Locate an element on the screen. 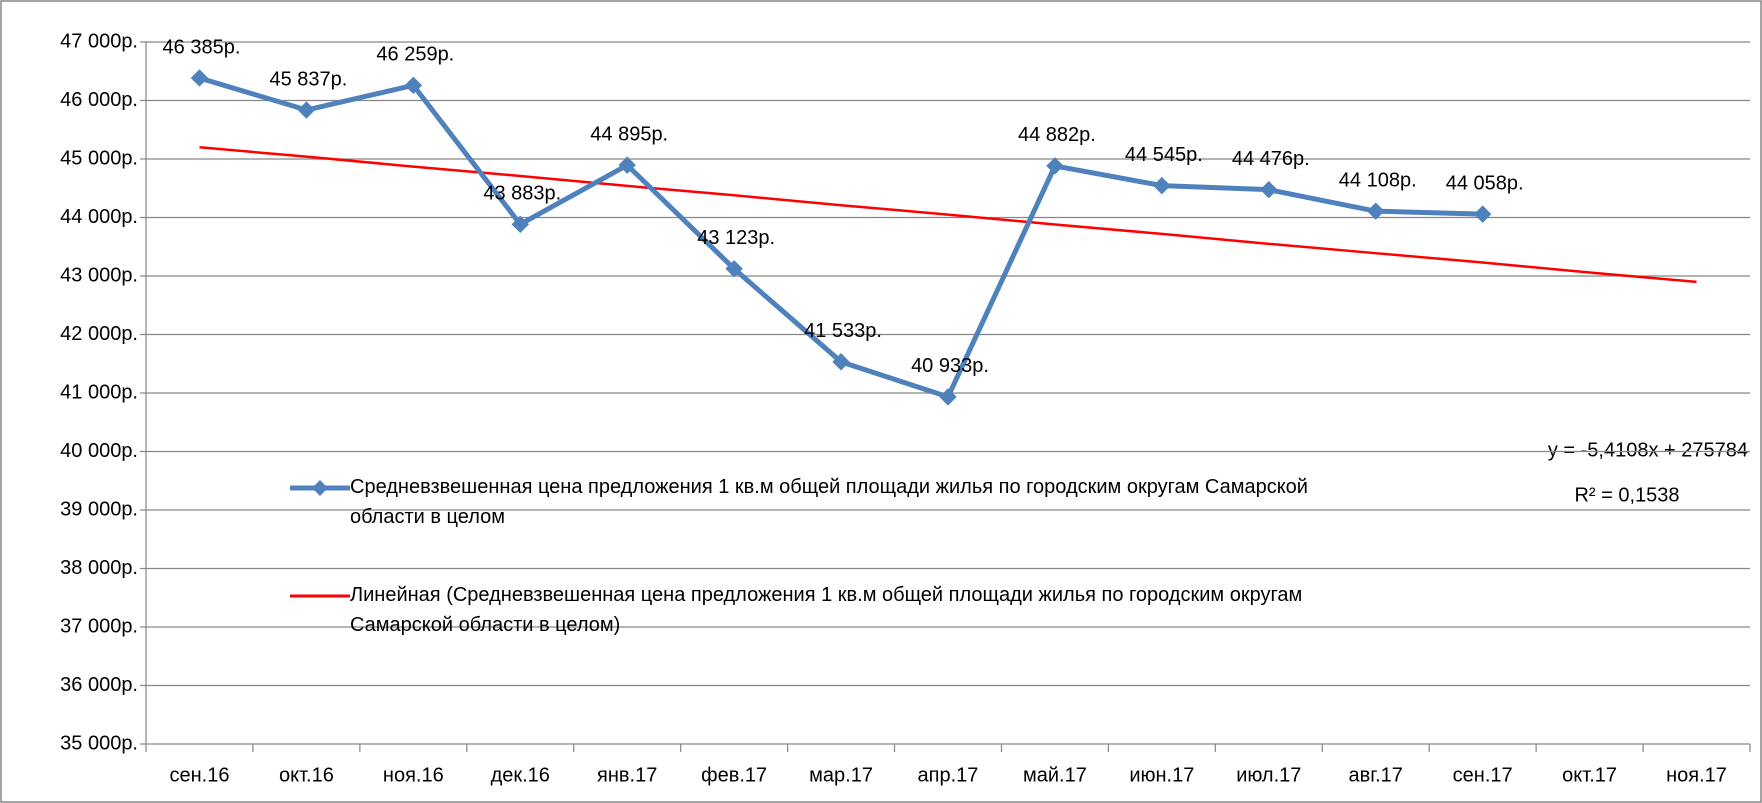 This screenshot has width=1762, height=803. y-tick-label: 43 000р. is located at coordinates (99, 275).